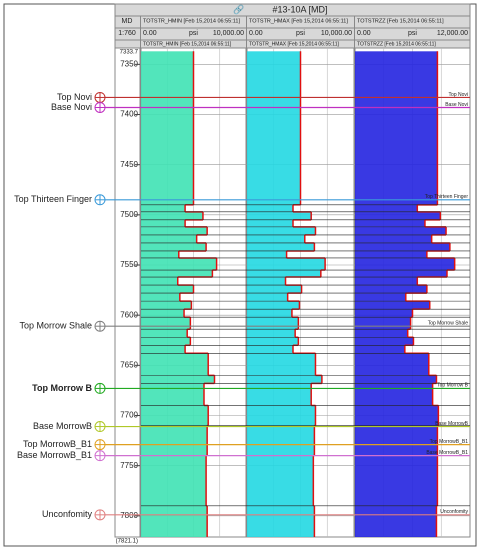 The width and height of the screenshot is (480, 555). What do you see at coordinates (129, 264) in the screenshot?
I see `depth-tick-label: 7550` at bounding box center [129, 264].